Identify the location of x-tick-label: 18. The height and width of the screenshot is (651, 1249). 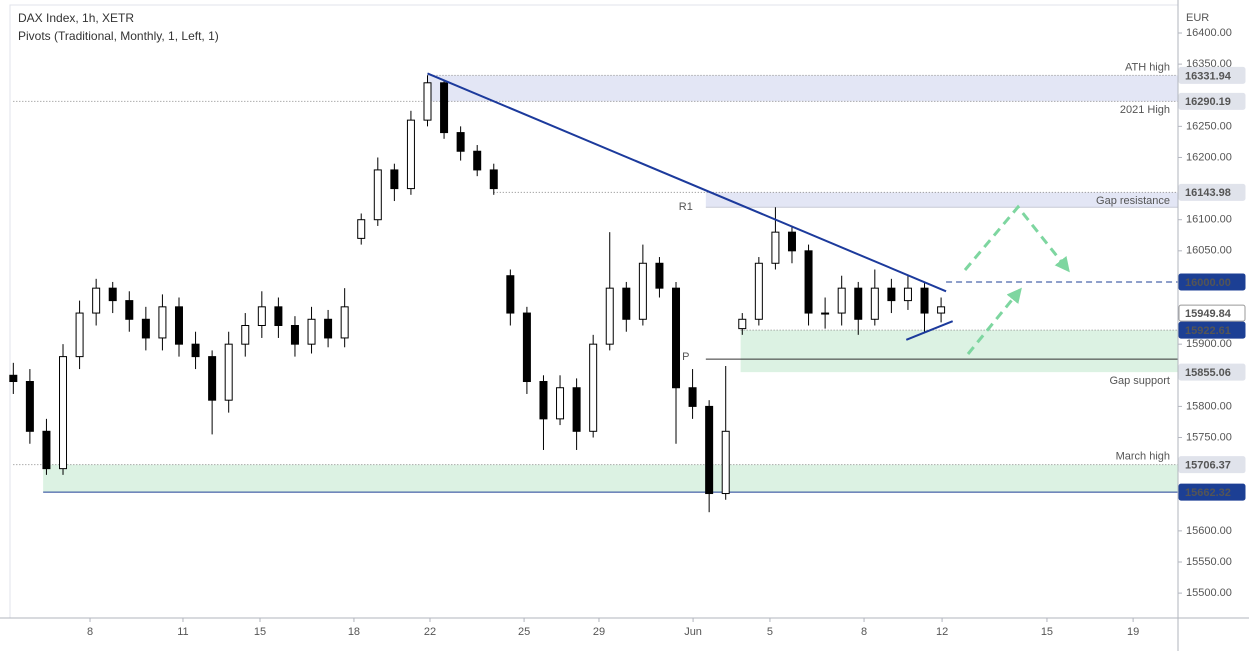
(354, 632).